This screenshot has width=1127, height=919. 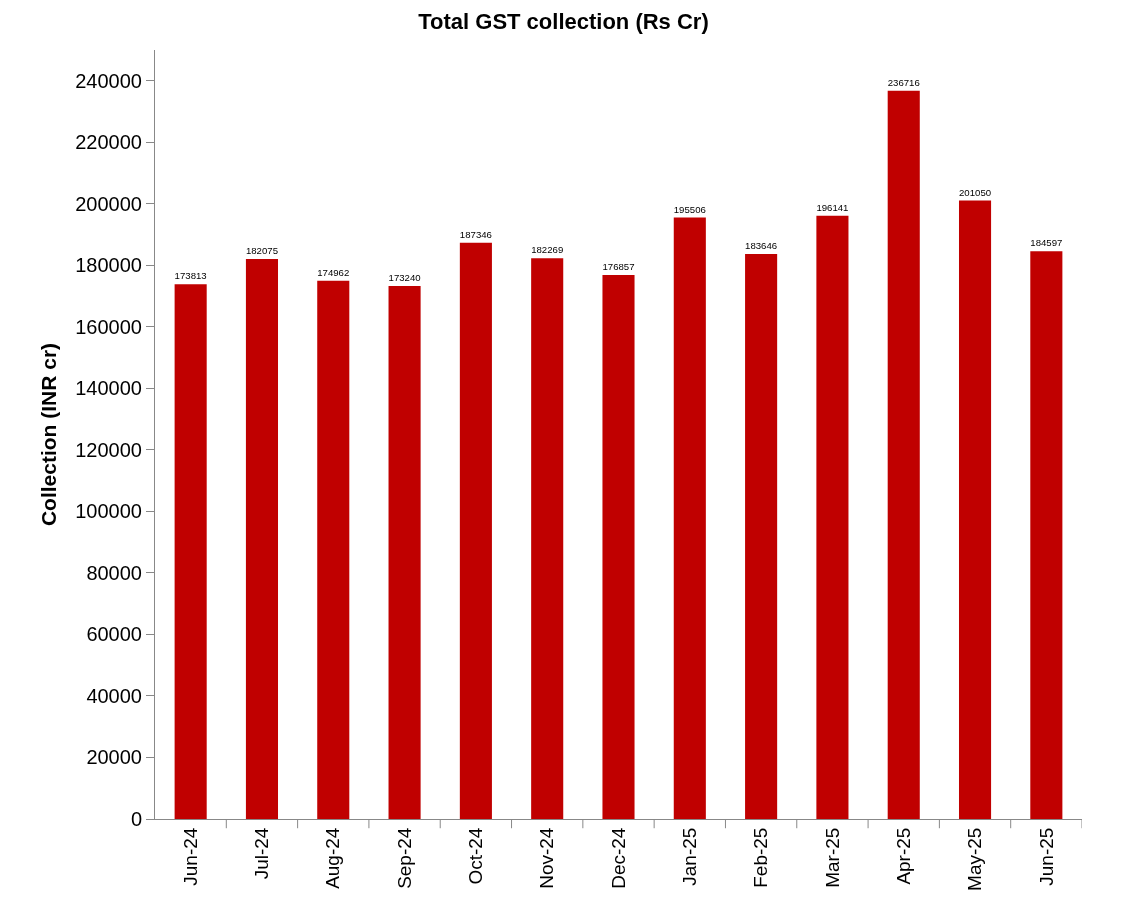 I want to click on y-tick-label: 20000, so click(x=114, y=757).